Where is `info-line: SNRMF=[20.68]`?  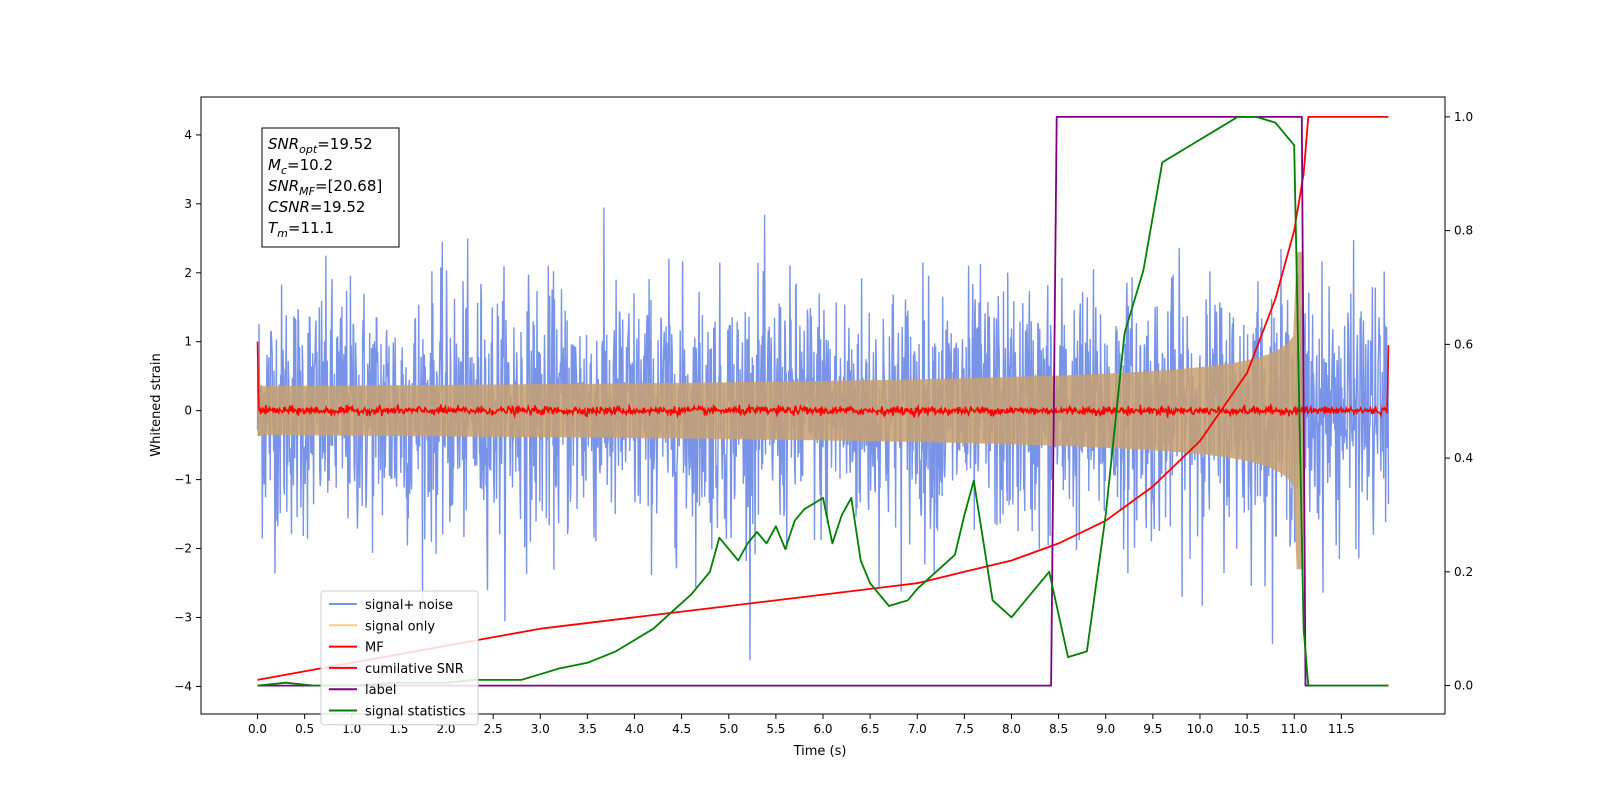 info-line: SNRMF=[20.68] is located at coordinates (325, 187).